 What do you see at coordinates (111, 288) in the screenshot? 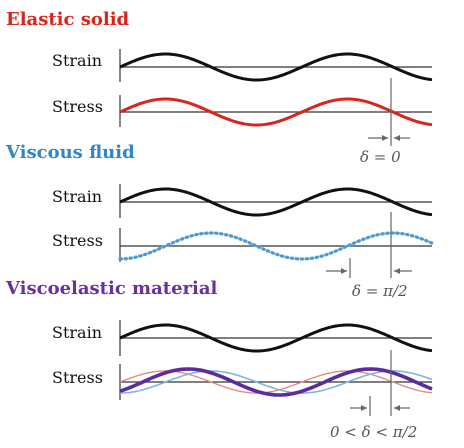
I see `viscoelastic-title: Viscoelastic material` at bounding box center [111, 288].